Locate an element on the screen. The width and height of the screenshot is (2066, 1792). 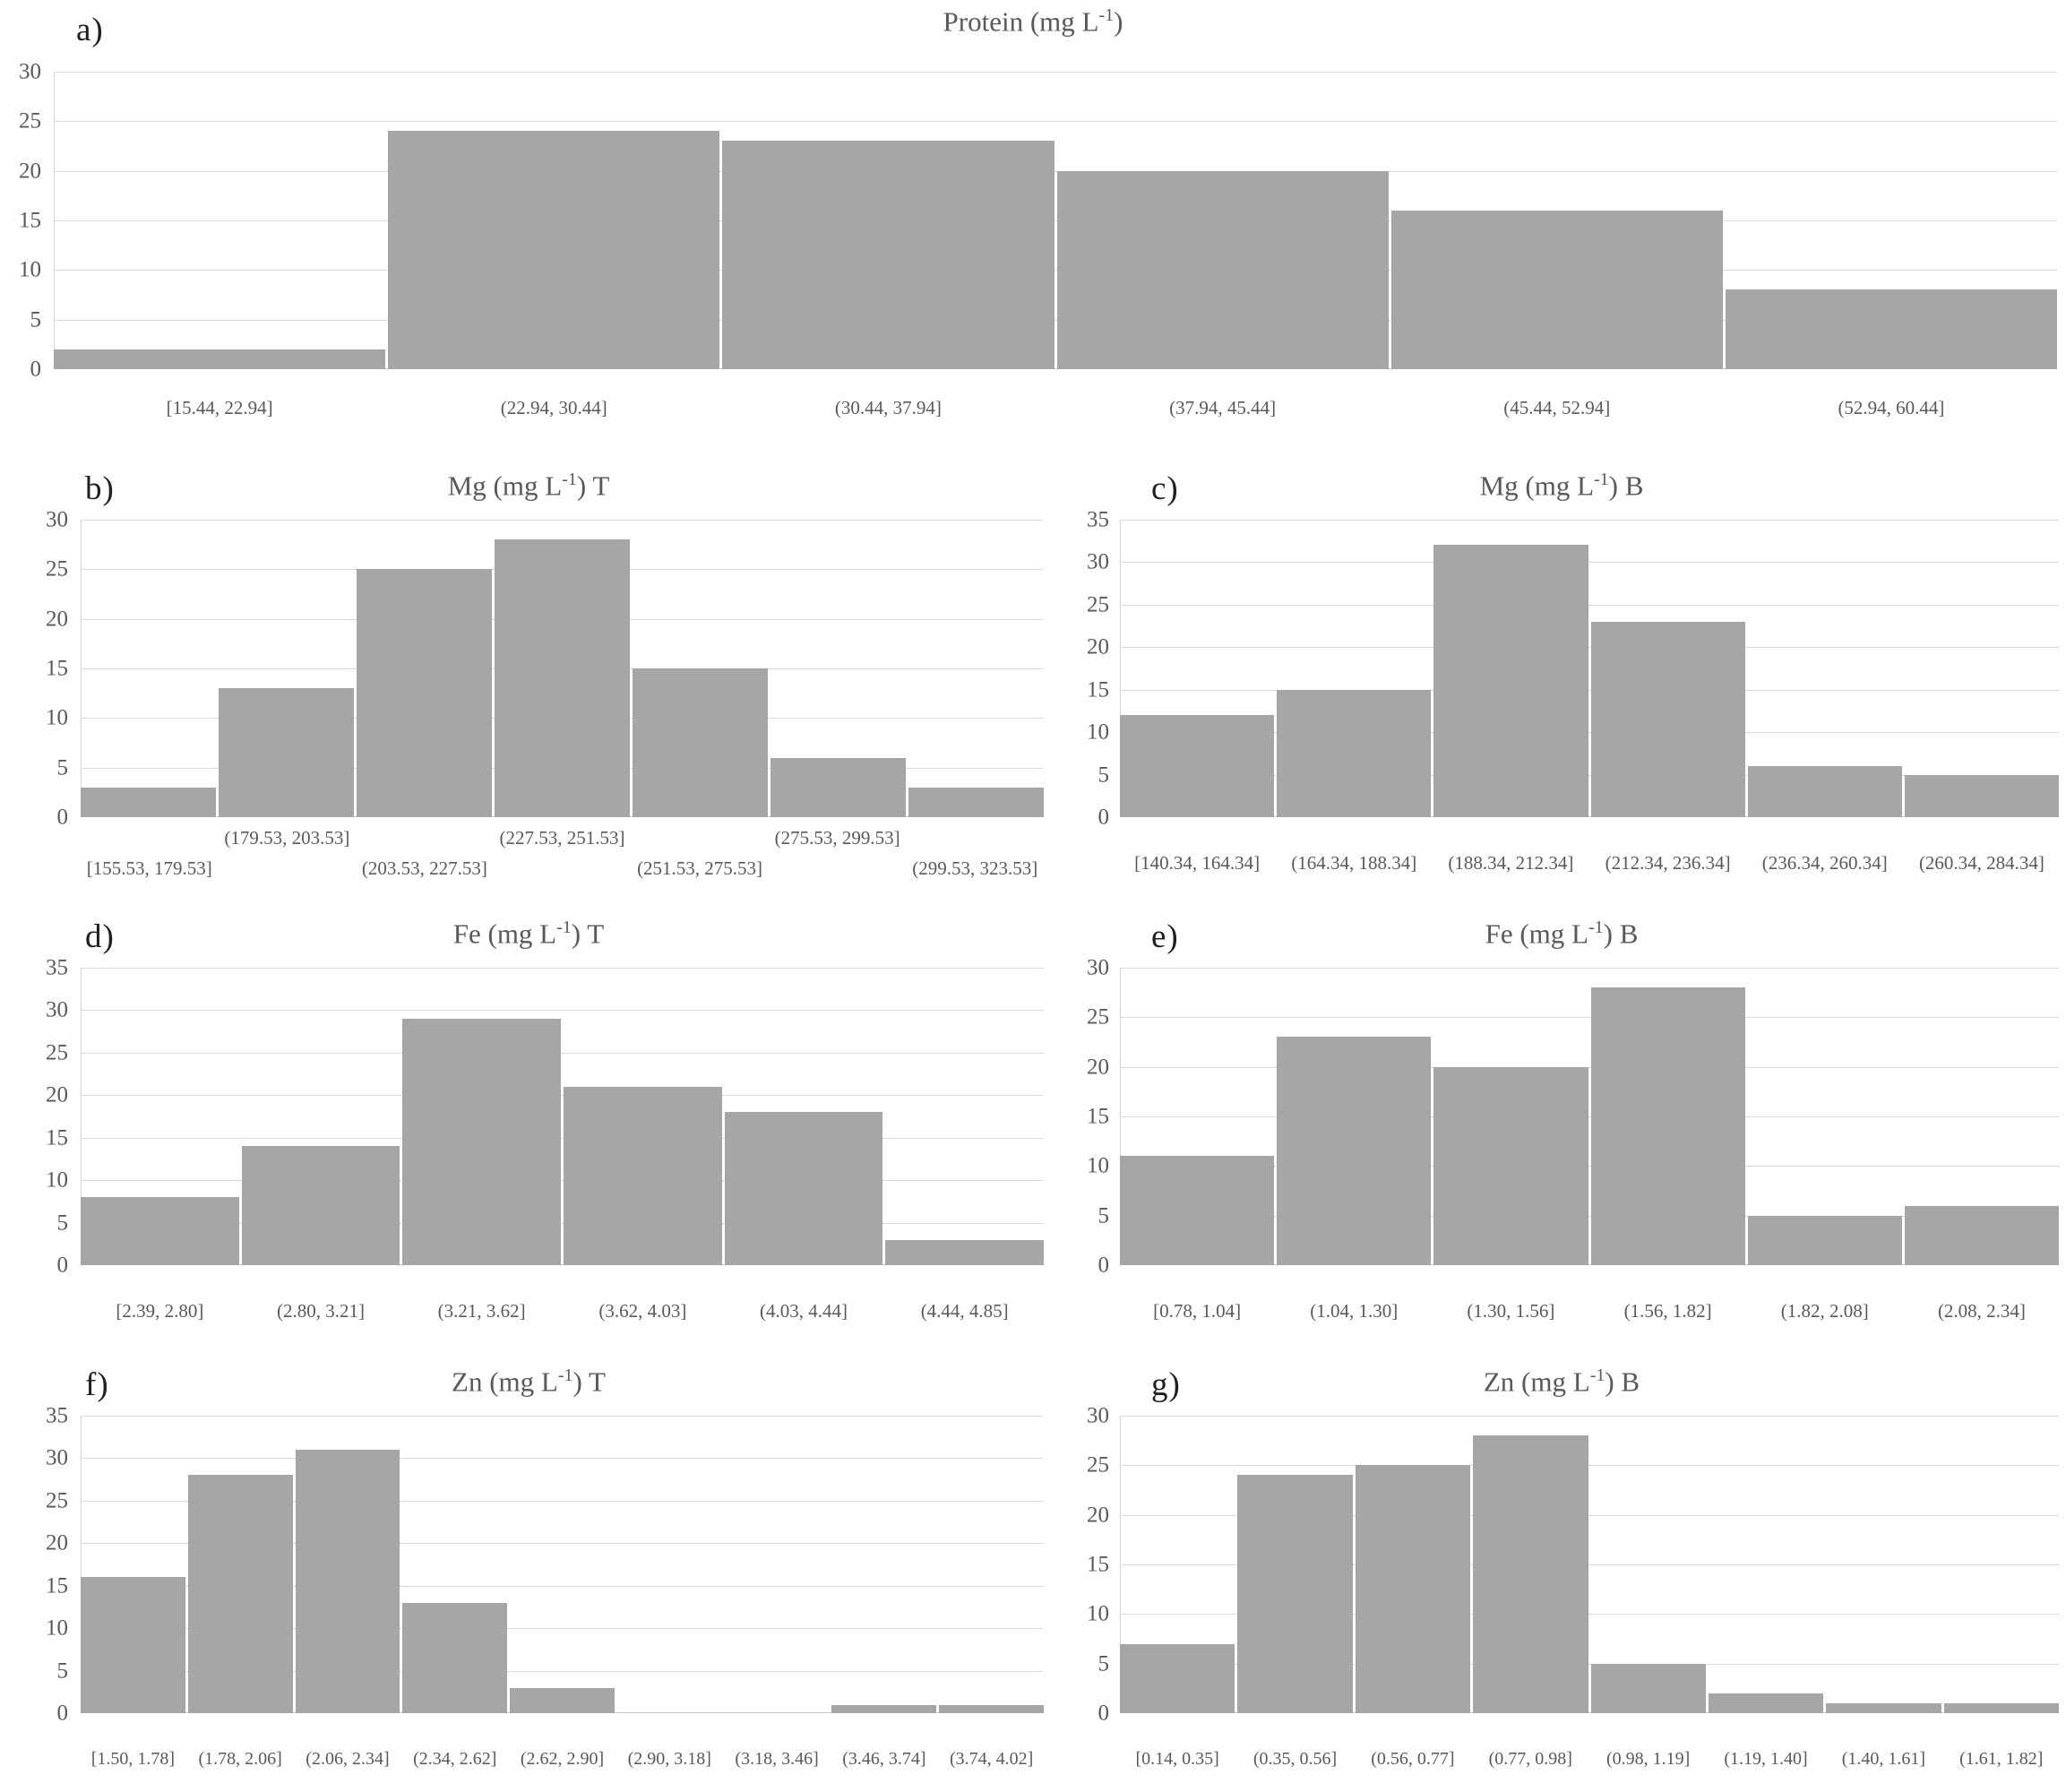
panel-letter: e) is located at coordinates (1165, 936).